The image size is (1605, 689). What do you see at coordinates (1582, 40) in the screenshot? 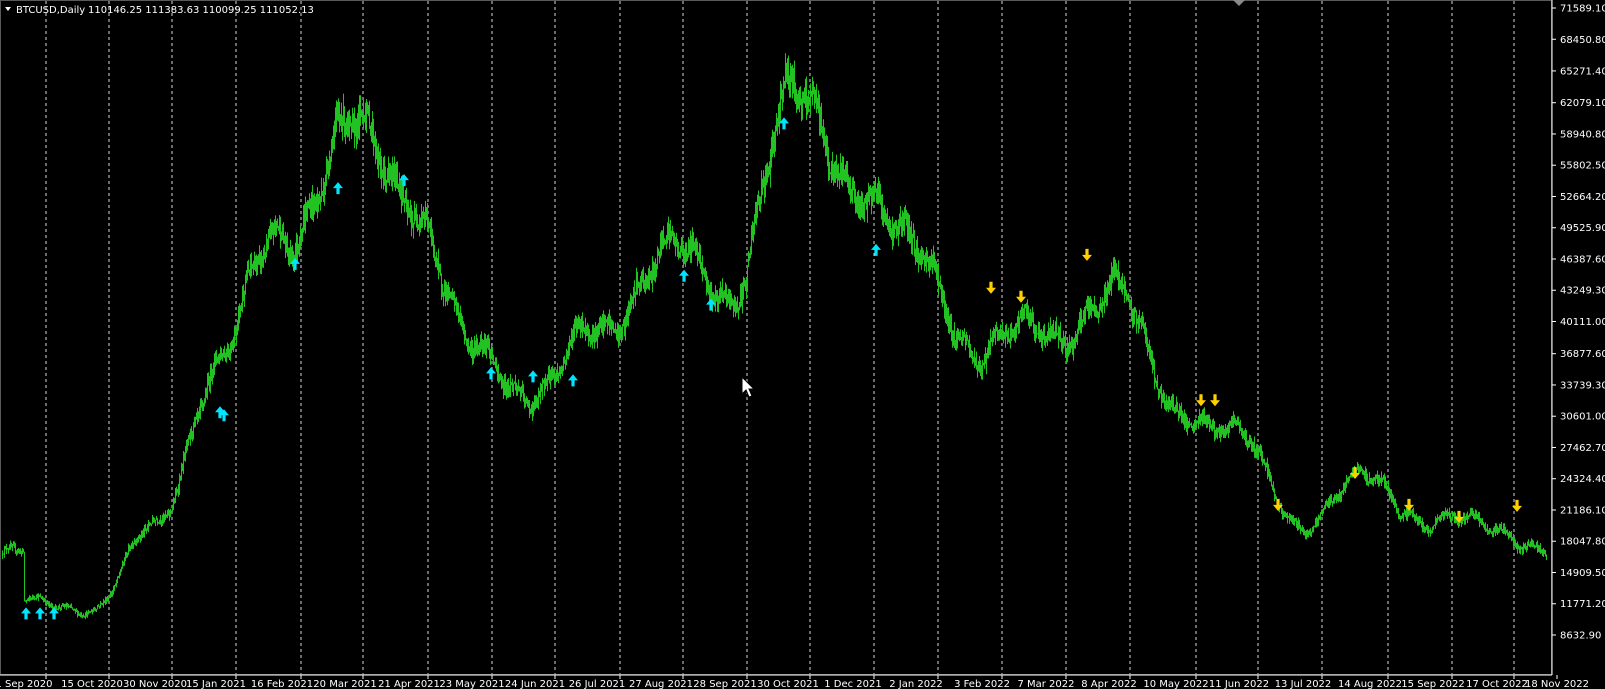
I see `price-tick-label: 68450.80` at bounding box center [1582, 40].